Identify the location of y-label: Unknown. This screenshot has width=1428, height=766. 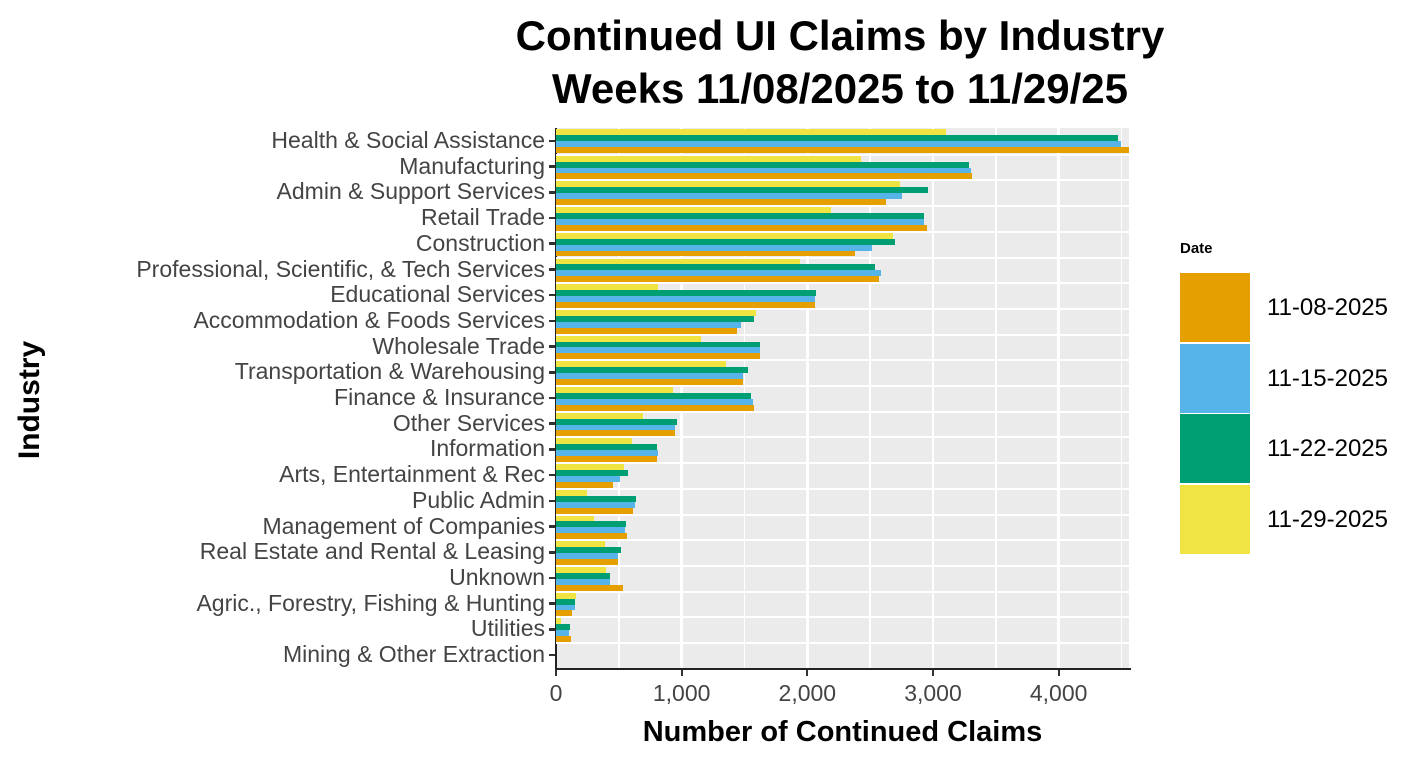
(497, 576).